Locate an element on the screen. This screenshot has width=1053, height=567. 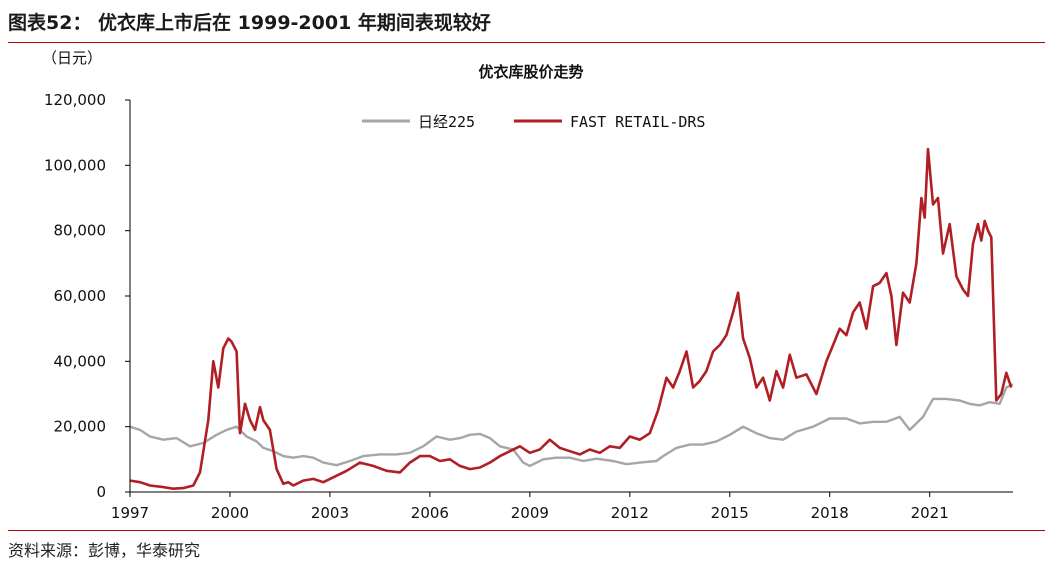
legend-item-nikkei225: 日经225 is located at coordinates (418, 122).